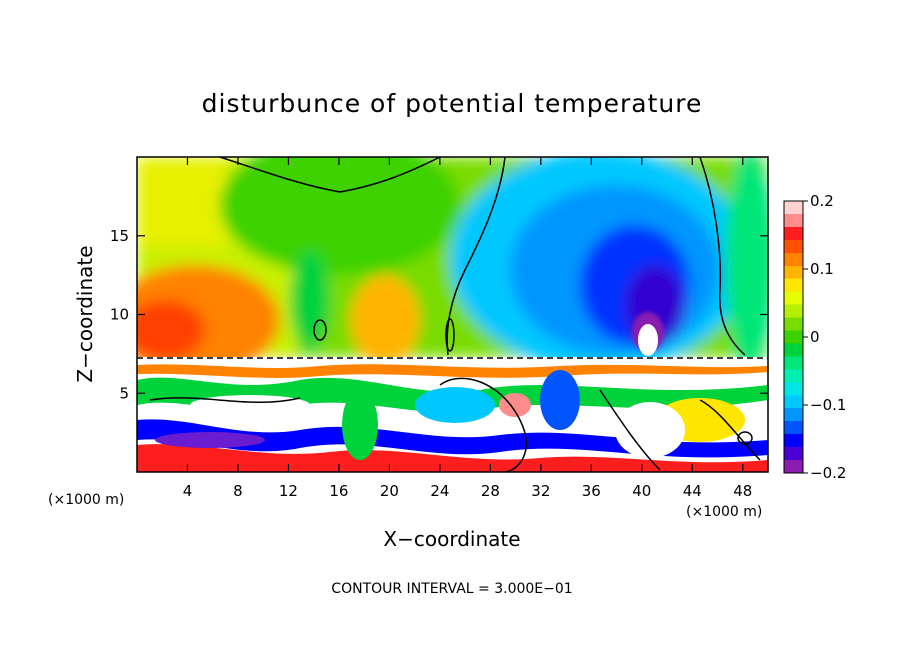 The height and width of the screenshot is (654, 904). I want to click on y-tick-label: 10, so click(119, 315).